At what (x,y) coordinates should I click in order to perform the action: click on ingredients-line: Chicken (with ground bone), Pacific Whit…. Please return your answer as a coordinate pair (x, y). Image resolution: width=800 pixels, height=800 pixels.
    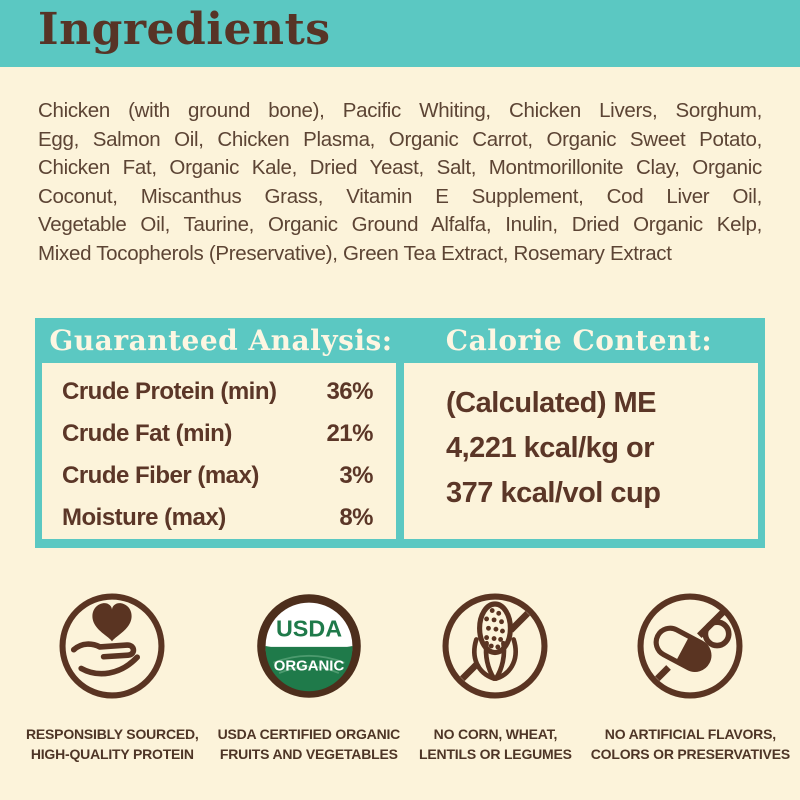
    Looking at the image, I should click on (400, 110).